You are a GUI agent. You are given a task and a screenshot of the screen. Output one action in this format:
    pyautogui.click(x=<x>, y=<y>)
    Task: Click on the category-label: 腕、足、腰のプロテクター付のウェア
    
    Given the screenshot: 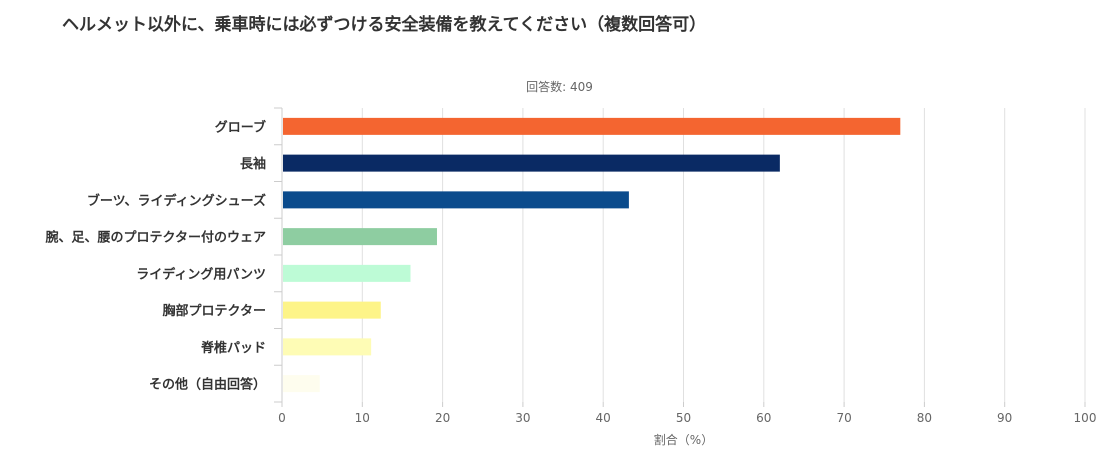 What is the action you would take?
    pyautogui.click(x=156, y=238)
    